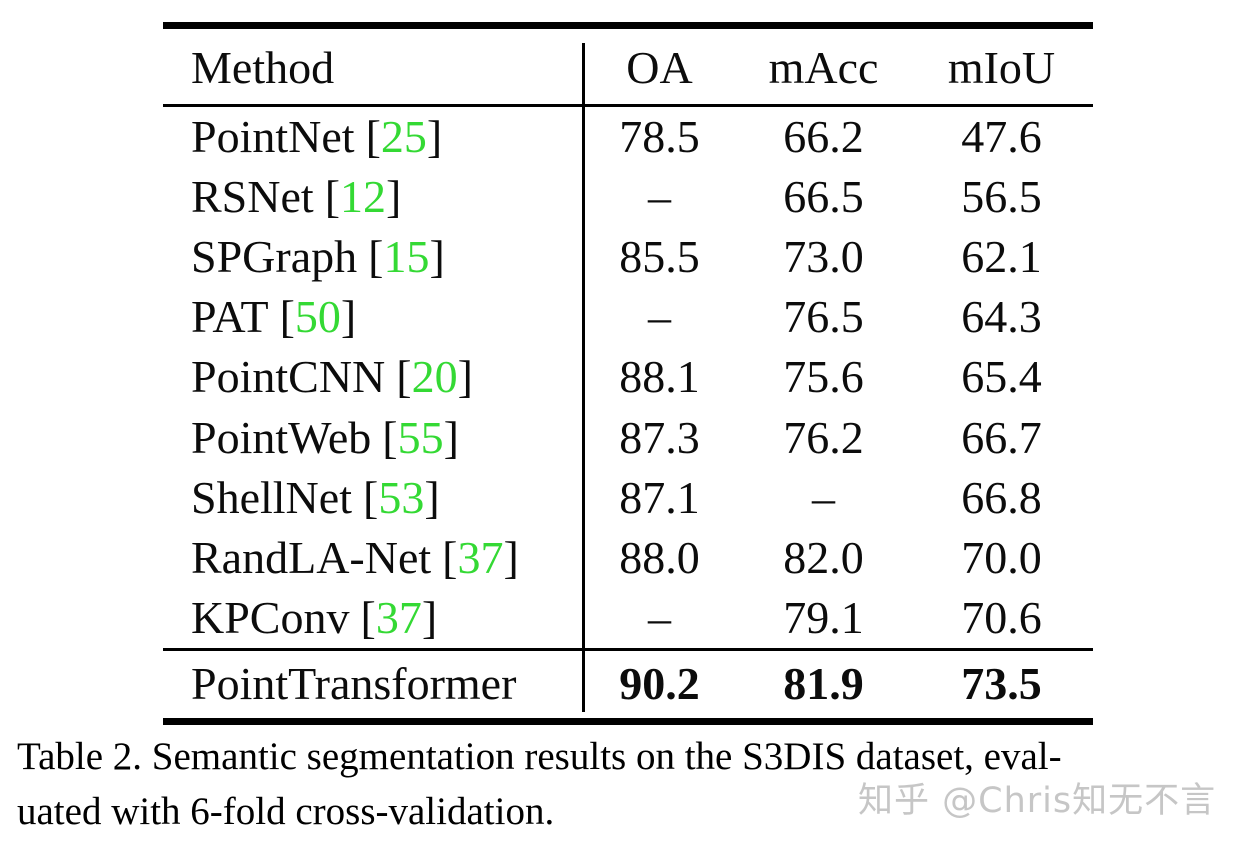  Describe the element at coordinates (1001, 617) in the screenshot. I see `miou-value: 70.6` at that location.